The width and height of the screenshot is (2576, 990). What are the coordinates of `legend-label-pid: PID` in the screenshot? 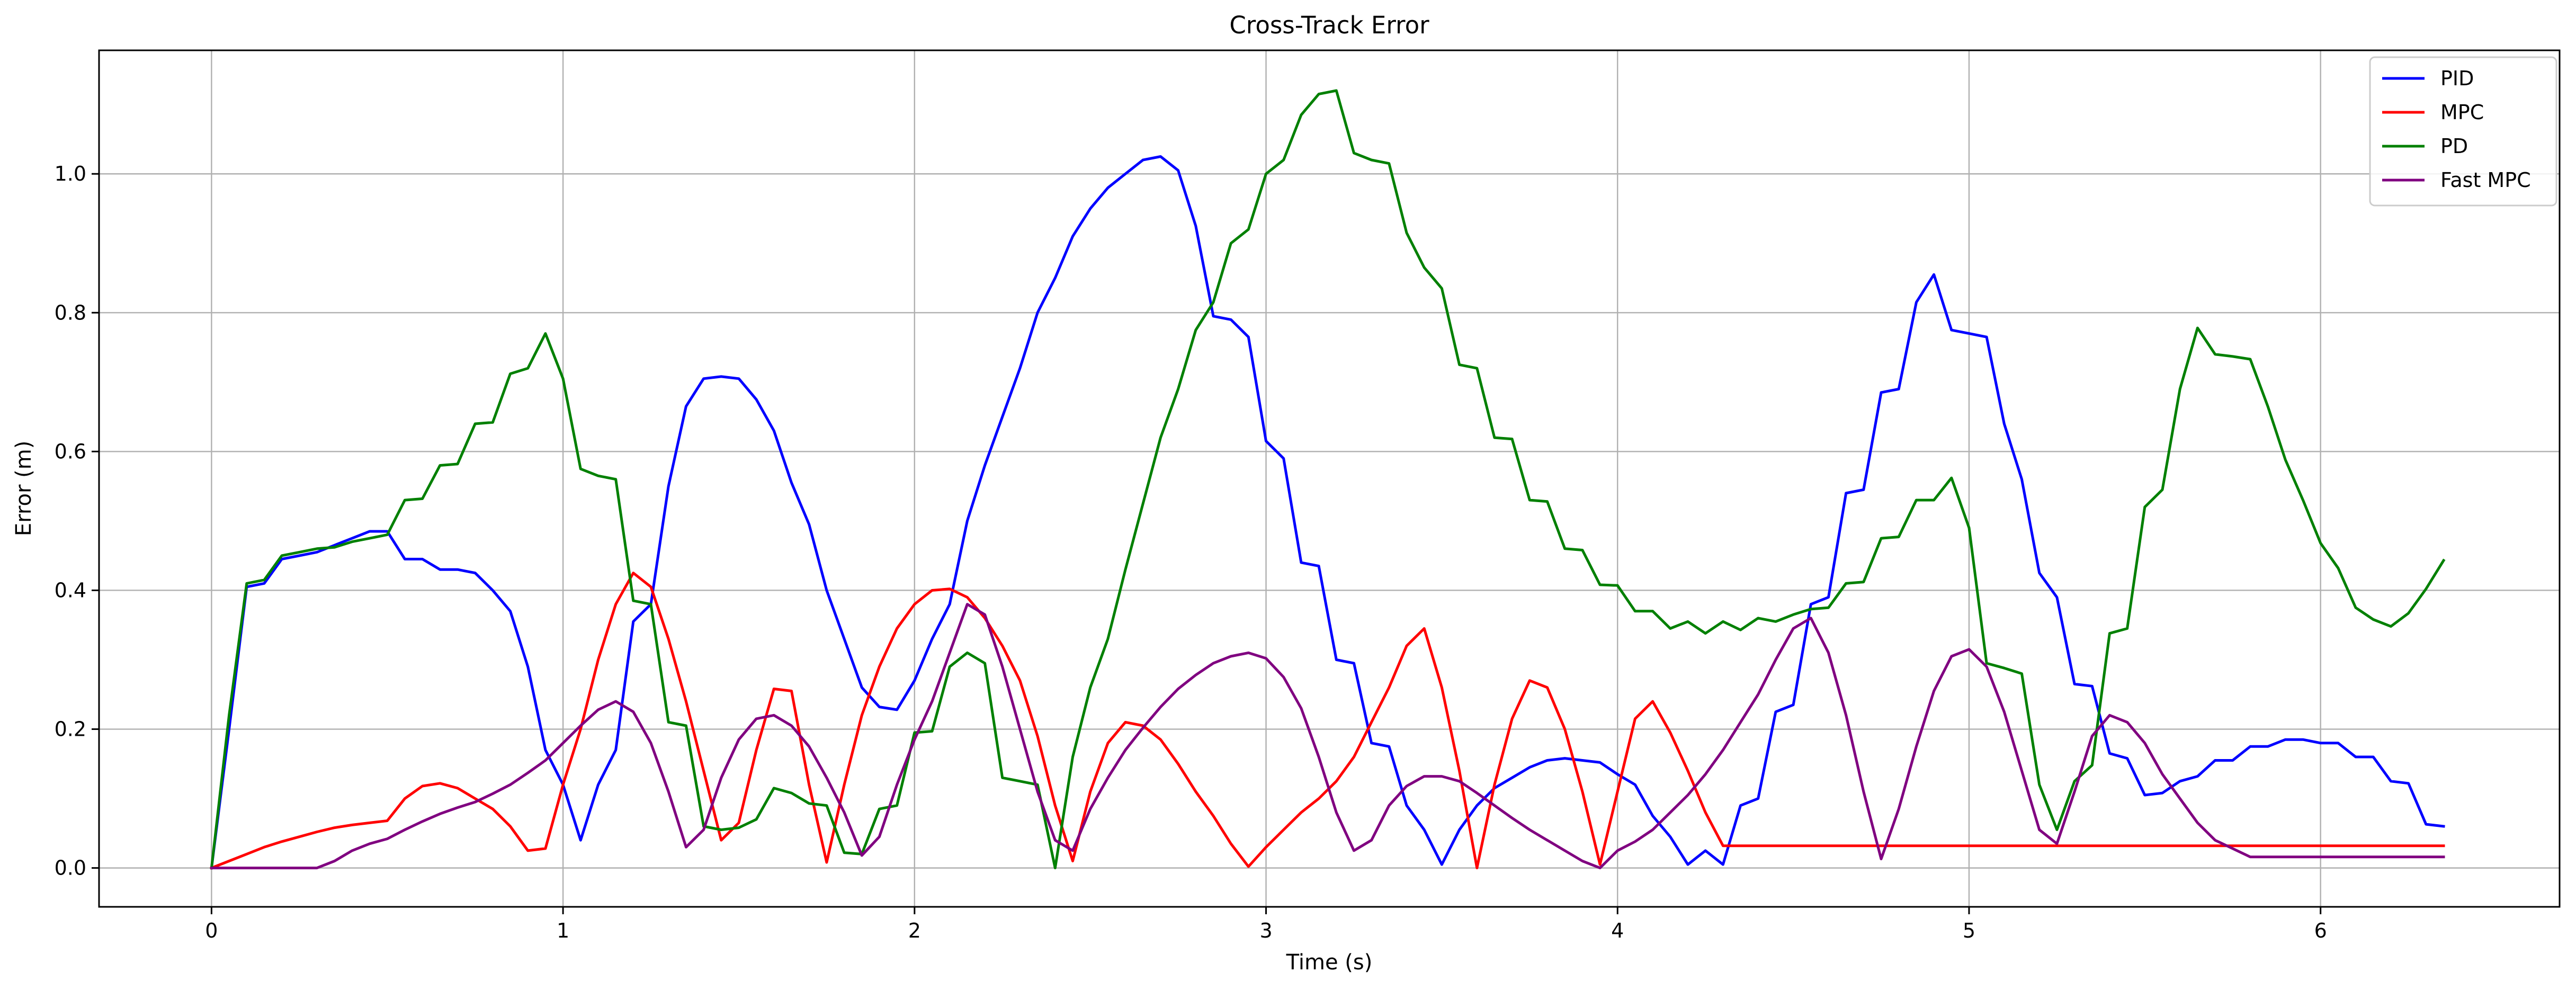 It's located at (2457, 78).